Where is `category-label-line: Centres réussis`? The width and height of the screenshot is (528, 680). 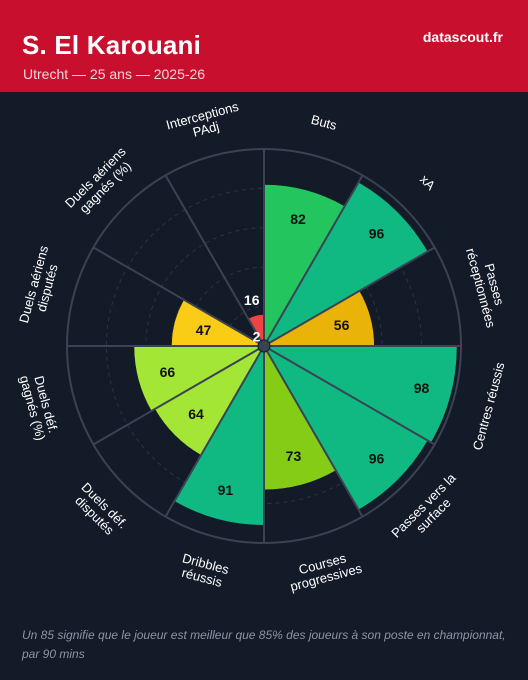
category-label-line: Centres réussis is located at coordinates (489, 406).